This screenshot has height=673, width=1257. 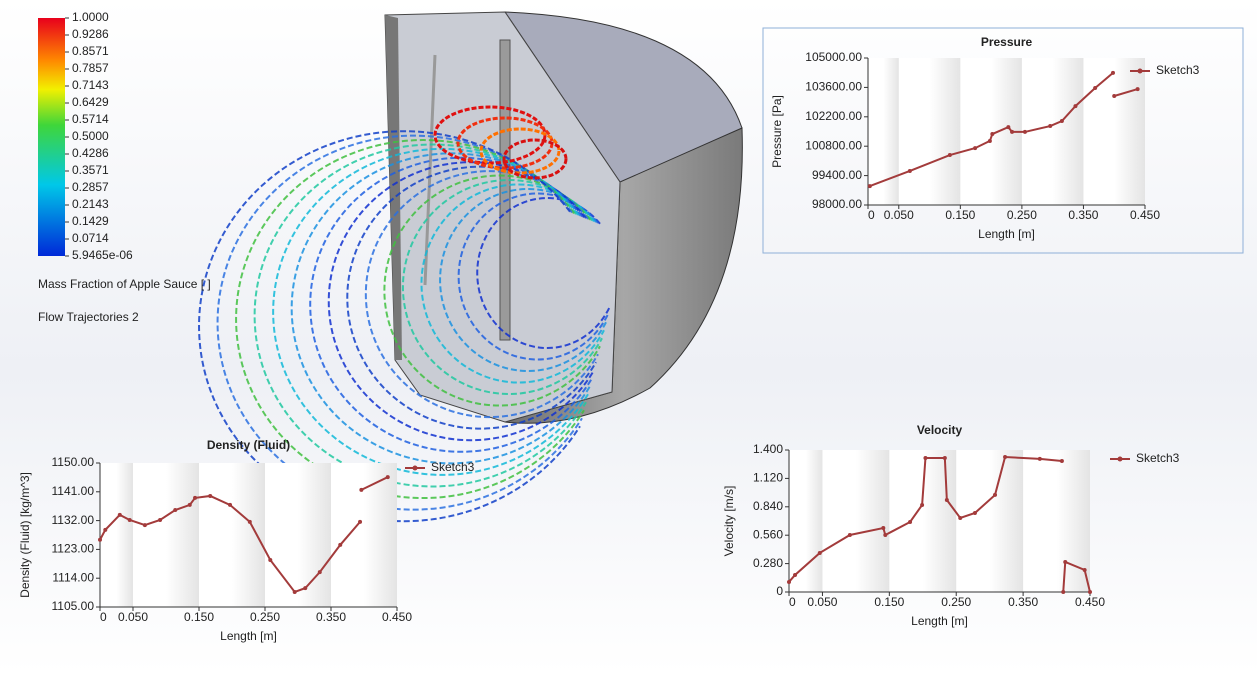 I want to click on colorbar-tick-label: 0.7143, so click(x=90, y=85).